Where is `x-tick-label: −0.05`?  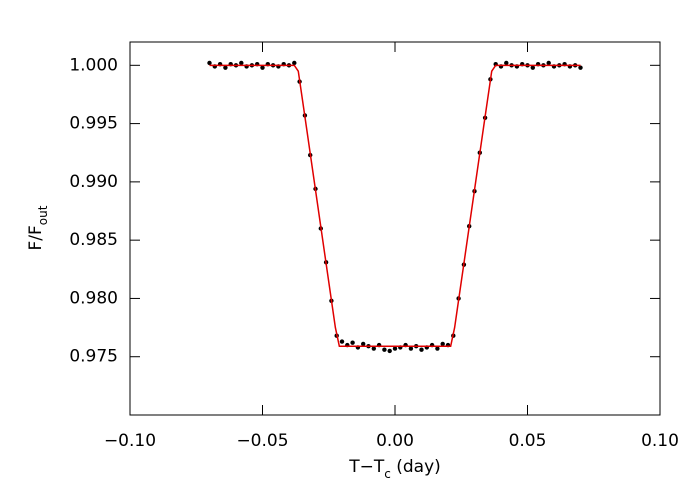
x-tick-label: −0.05 is located at coordinates (262, 441).